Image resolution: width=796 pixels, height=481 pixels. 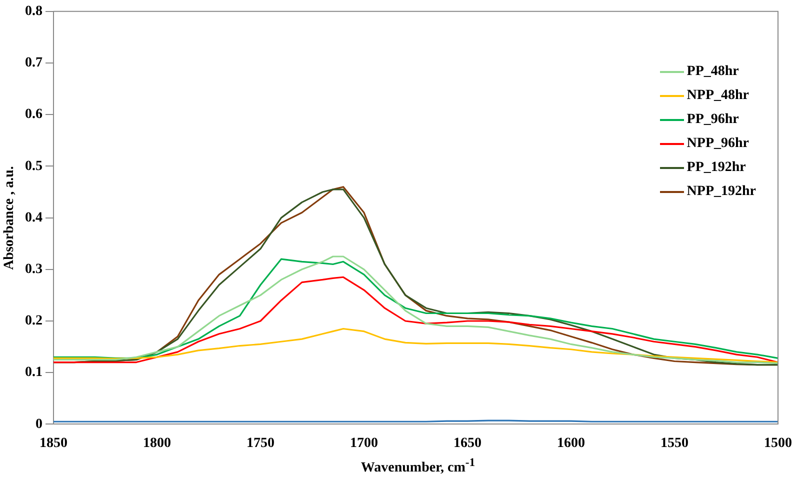 I want to click on x-tick-label: 1550, so click(x=674, y=444).